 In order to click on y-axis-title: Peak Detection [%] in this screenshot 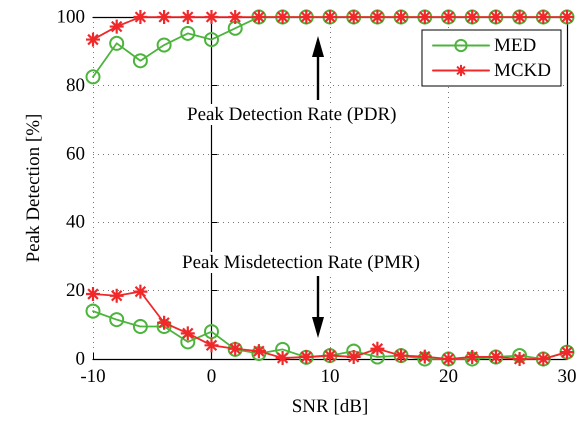, I will do `click(33, 188)`.